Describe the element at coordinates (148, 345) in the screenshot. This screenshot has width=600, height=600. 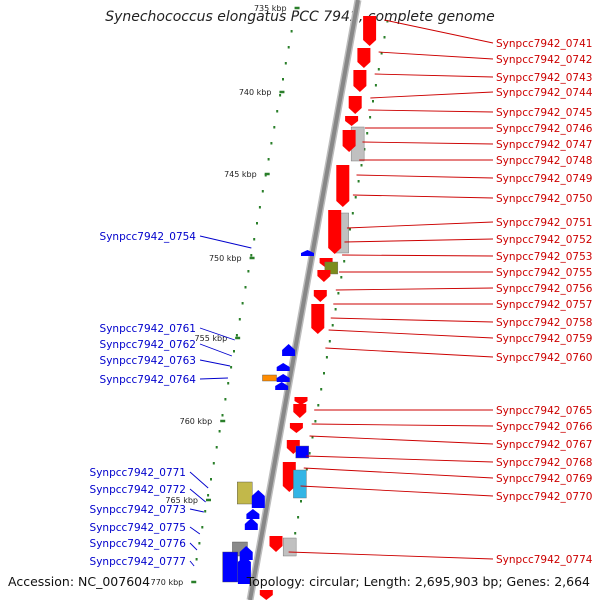
I see `reverse-gene-label: Synpcc7942_0762` at that location.